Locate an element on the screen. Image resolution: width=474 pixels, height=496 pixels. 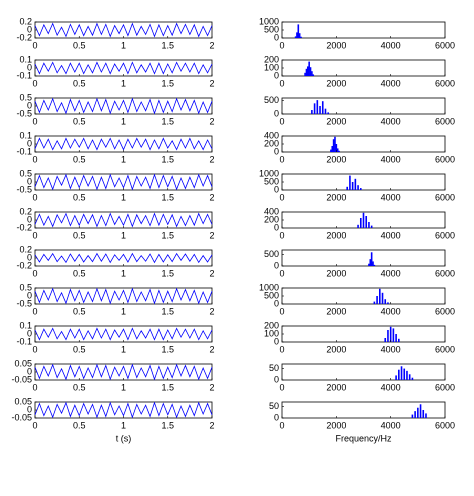
x-axis-label: Frequency/Hz is located at coordinates (363, 438).